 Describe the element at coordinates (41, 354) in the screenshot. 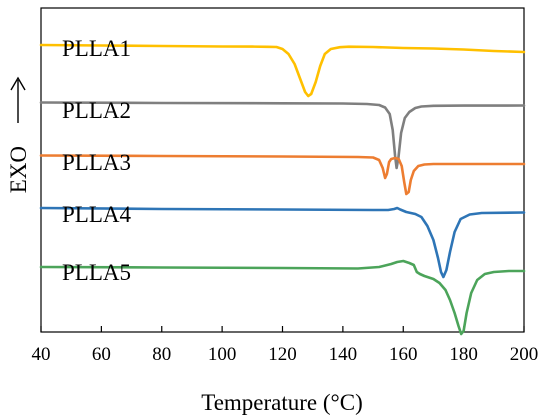

I see `x-tick-label-40: 40` at that location.